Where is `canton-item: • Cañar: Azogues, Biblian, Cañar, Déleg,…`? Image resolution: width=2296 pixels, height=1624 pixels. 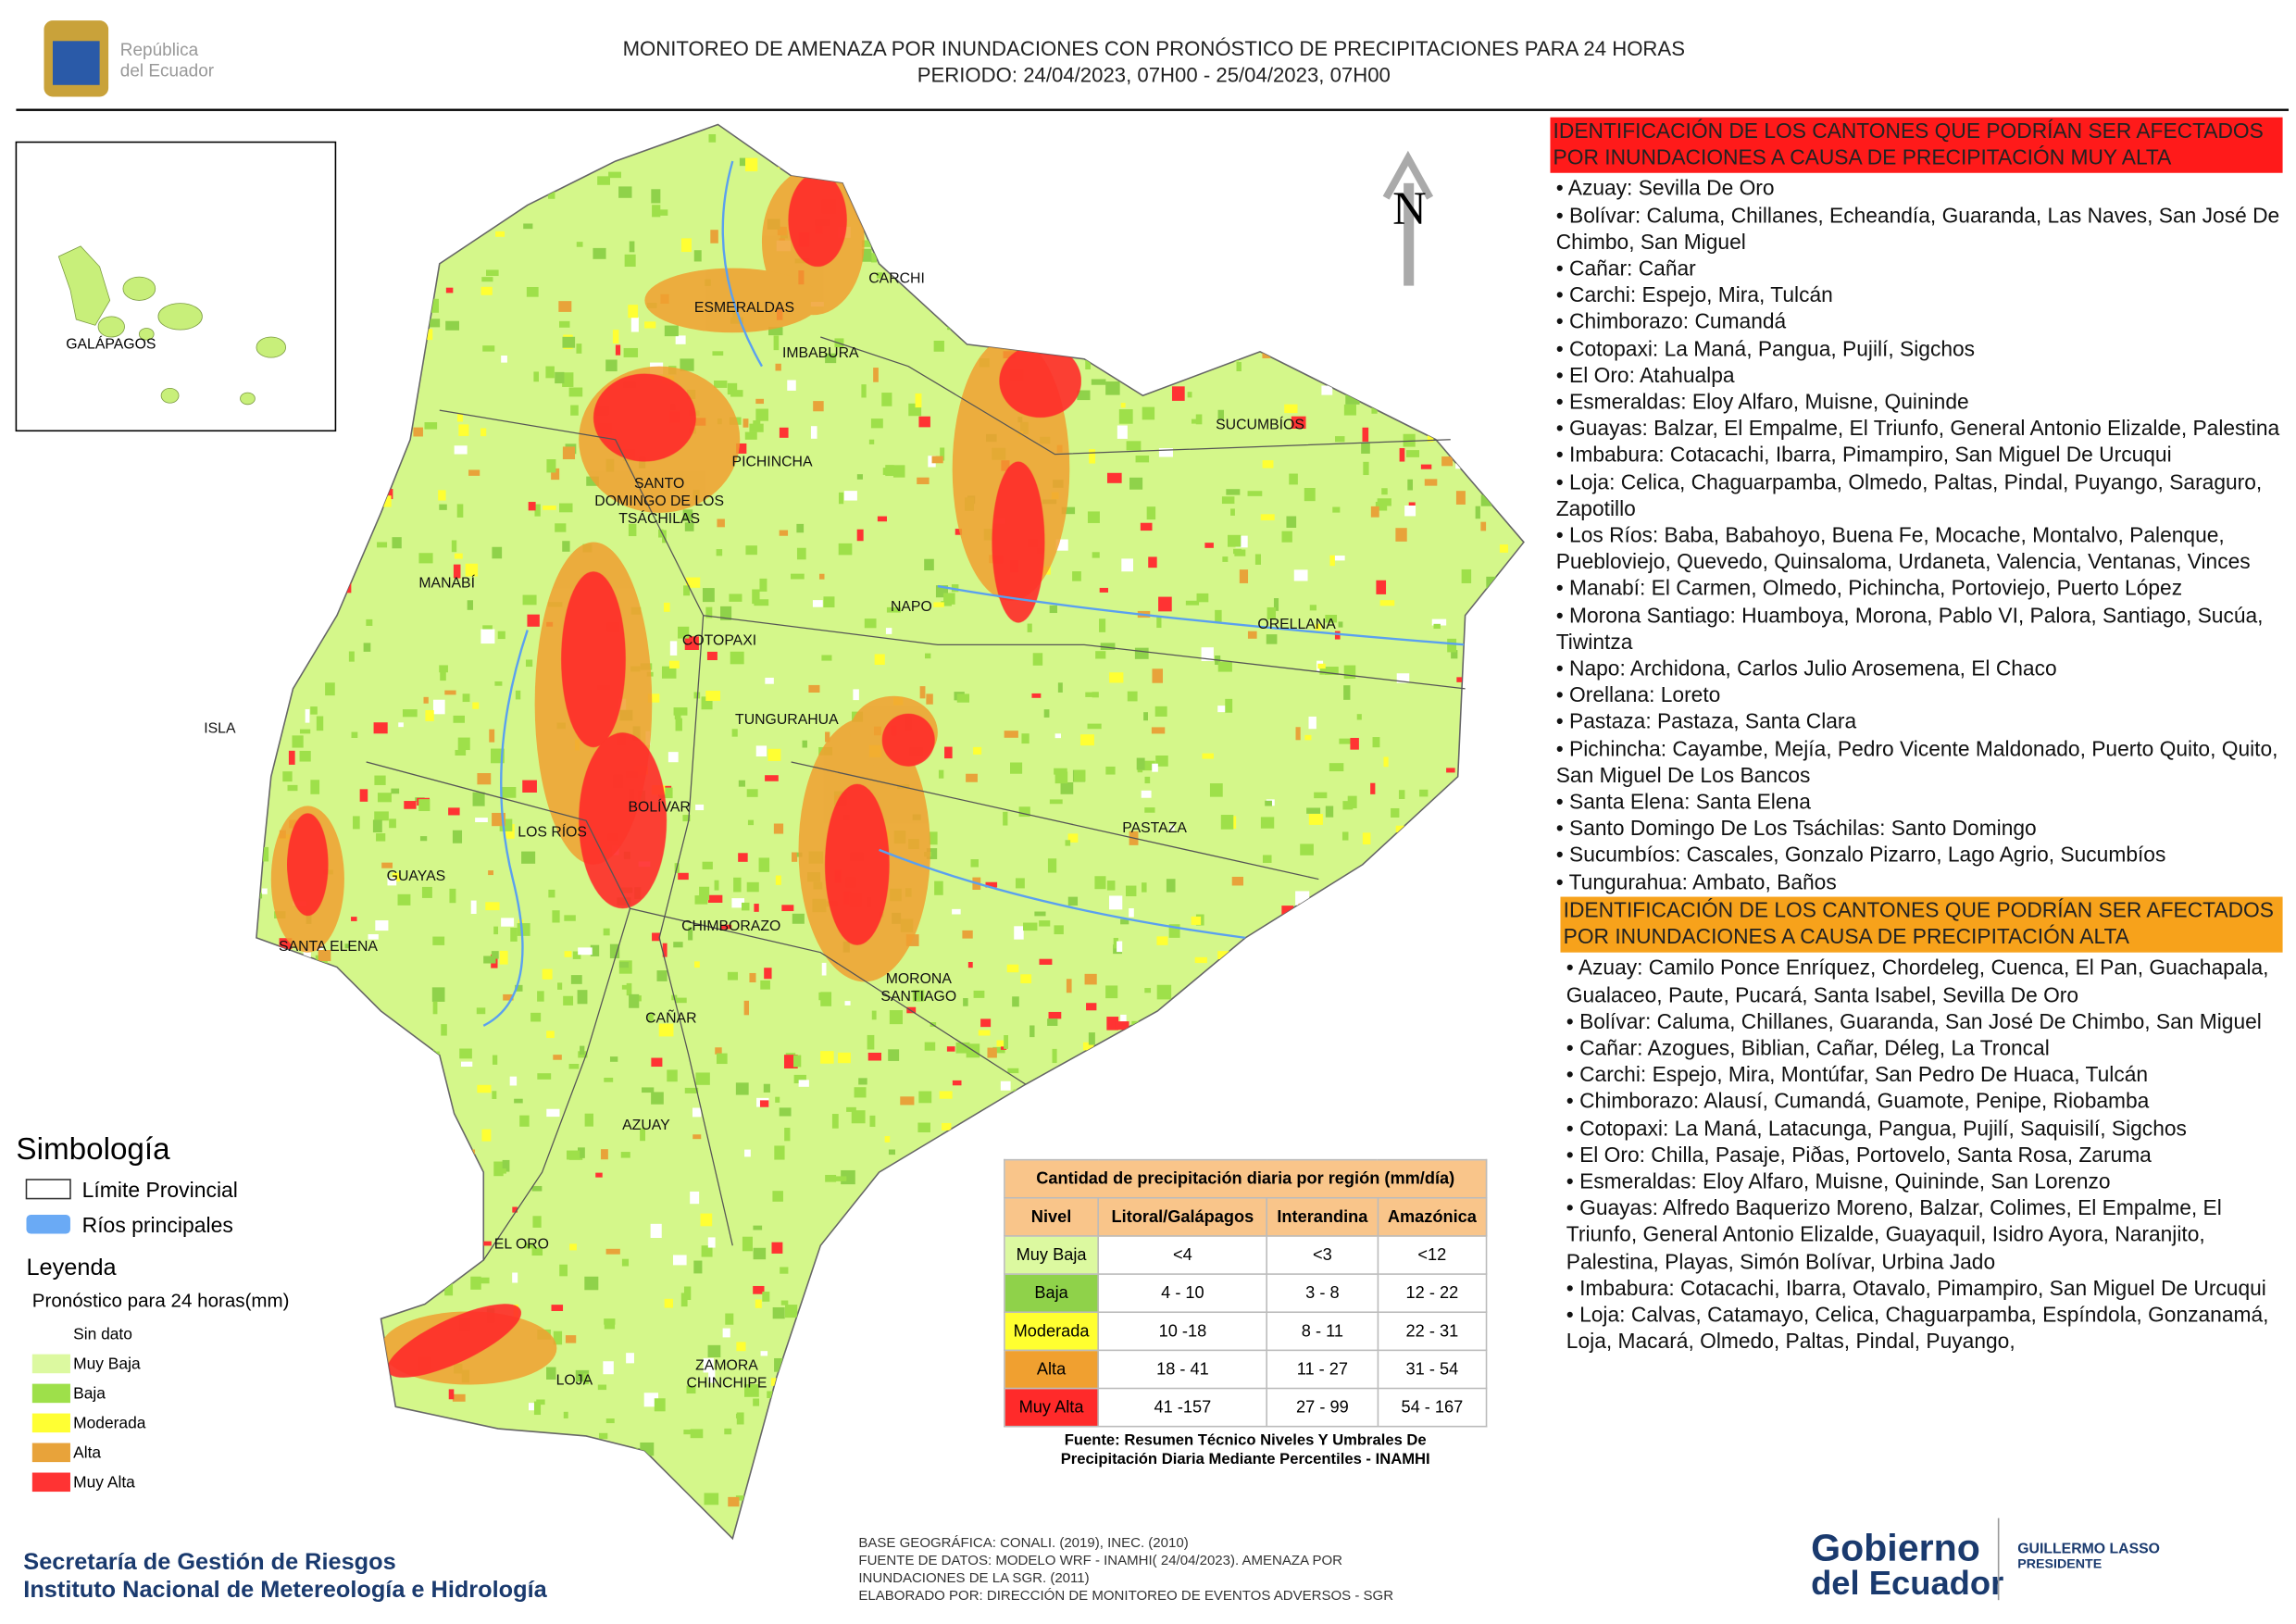
canton-item: • Cañar: Azogues, Biblian, Cañar, Déleg,… is located at coordinates (1808, 1049).